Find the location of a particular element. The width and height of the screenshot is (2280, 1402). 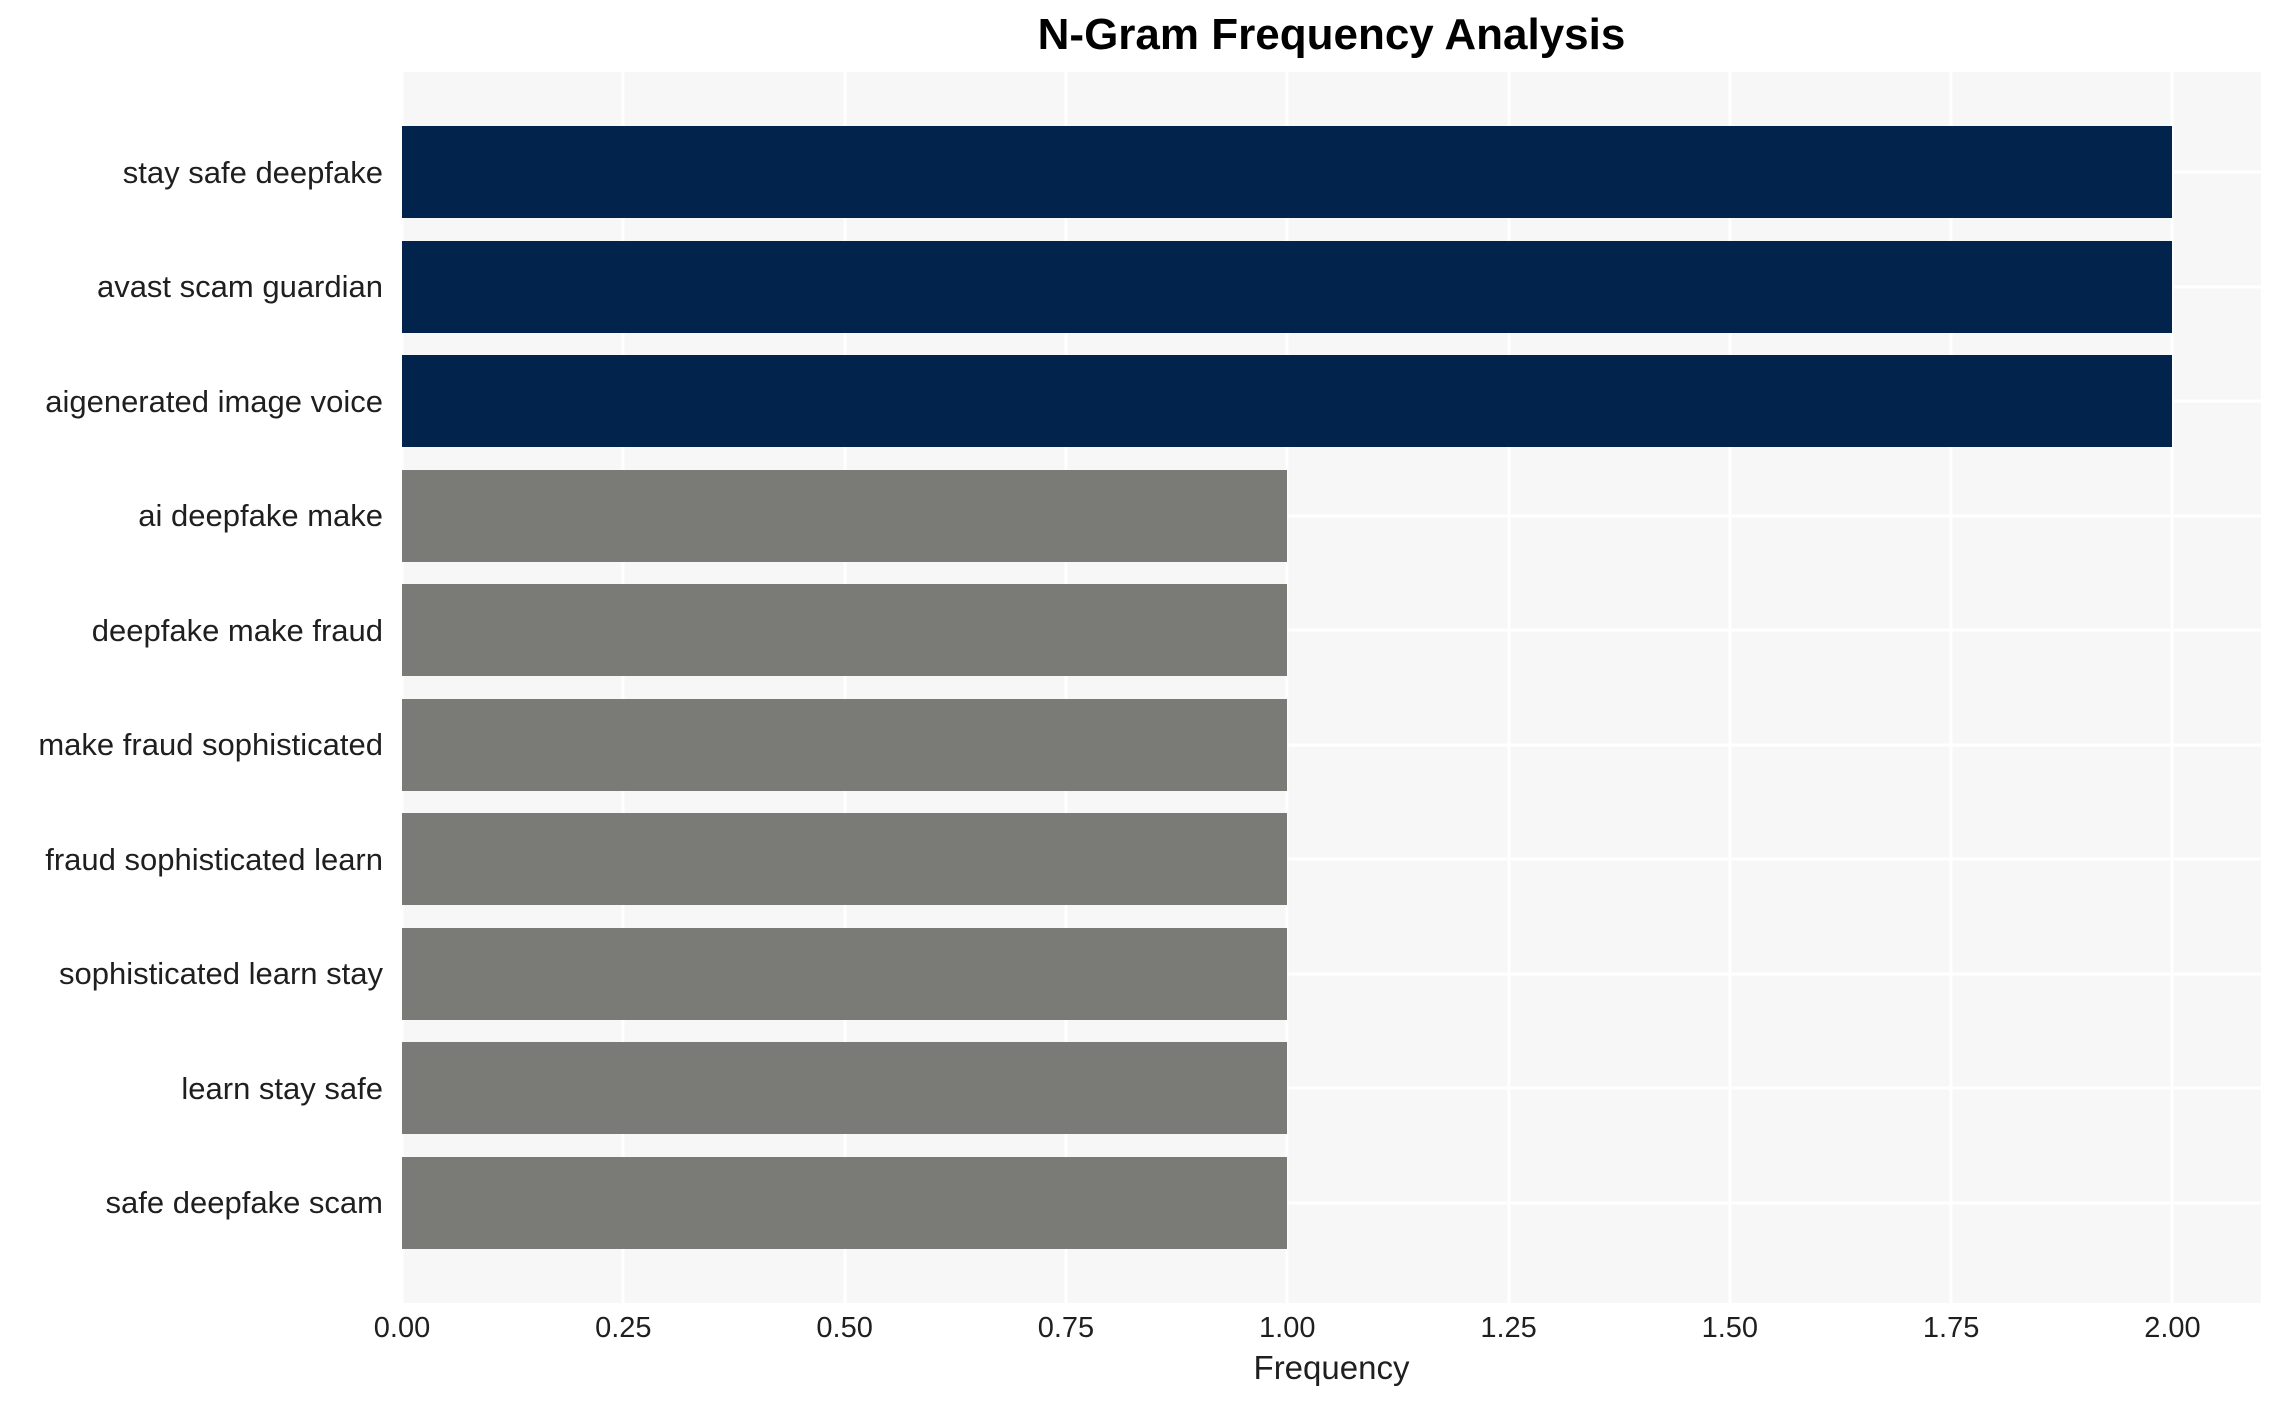

y-label-row: avast scam guardian is located at coordinates (196, 287).